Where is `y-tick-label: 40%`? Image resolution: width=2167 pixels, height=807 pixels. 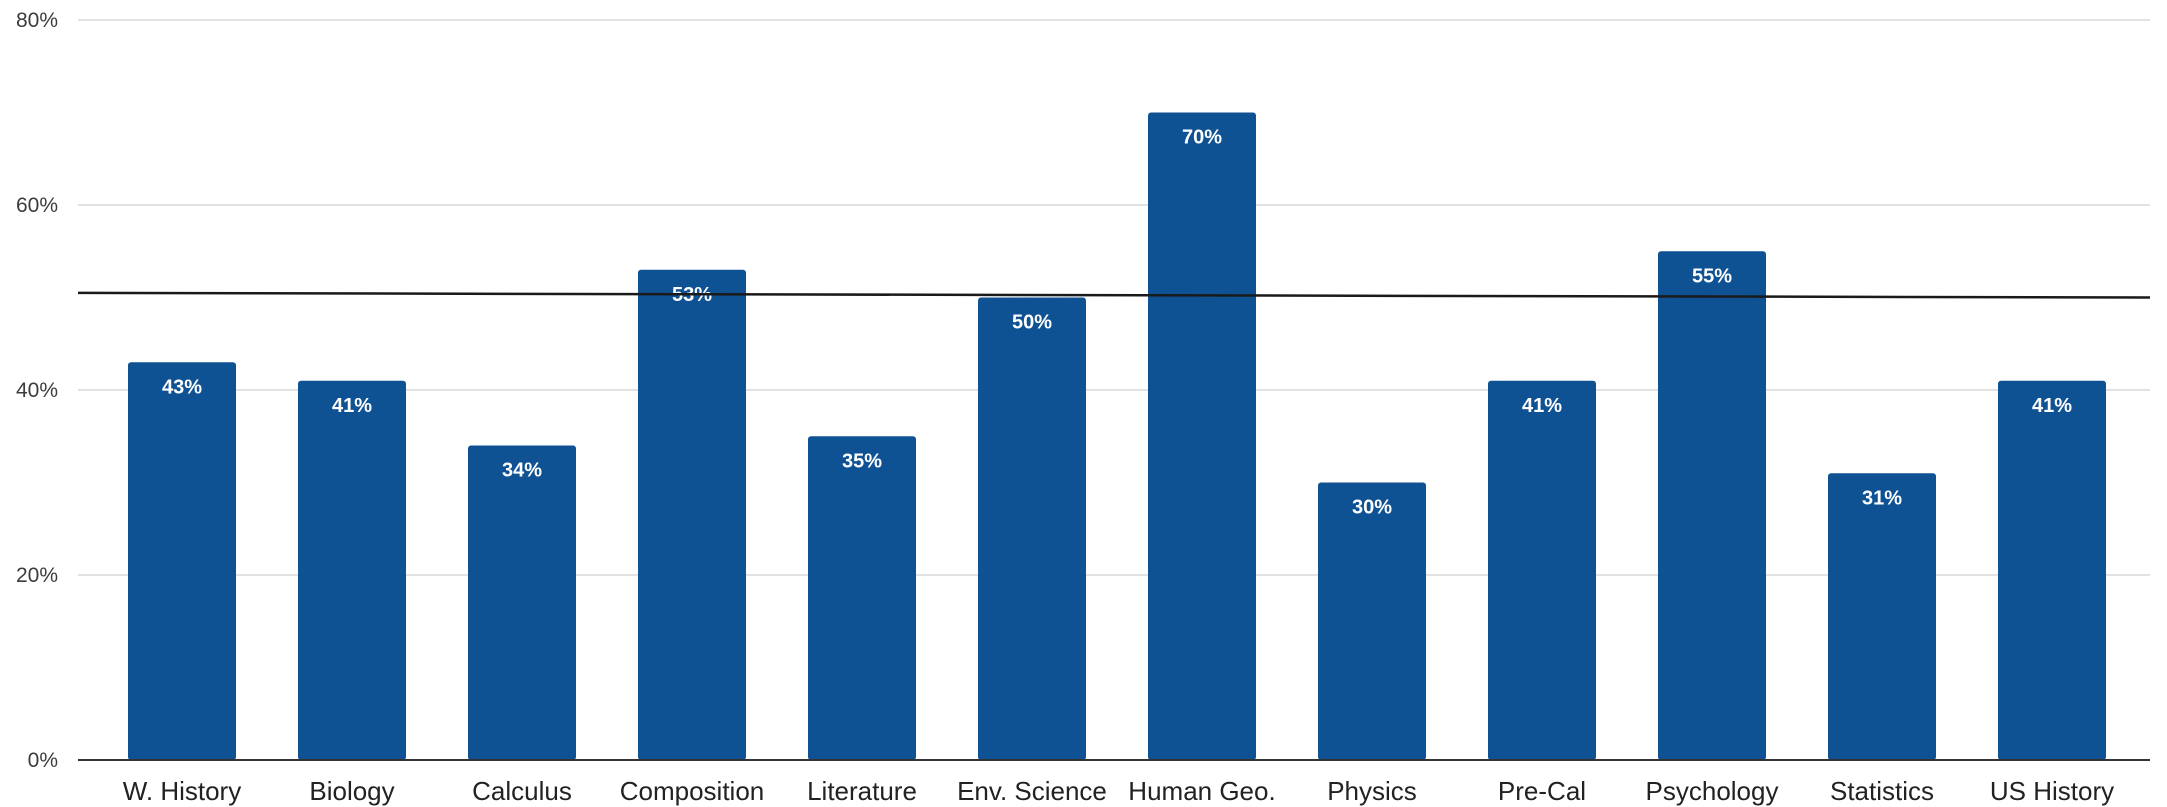 y-tick-label: 40% is located at coordinates (37, 390).